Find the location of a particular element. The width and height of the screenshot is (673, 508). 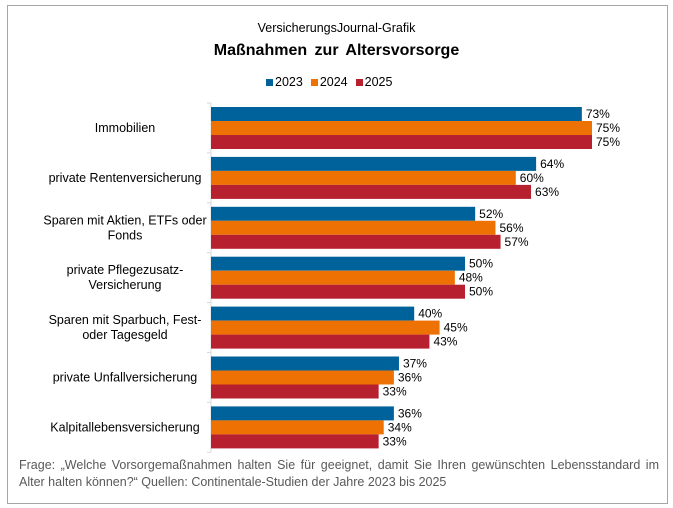

data-label: 63% is located at coordinates (547, 192).